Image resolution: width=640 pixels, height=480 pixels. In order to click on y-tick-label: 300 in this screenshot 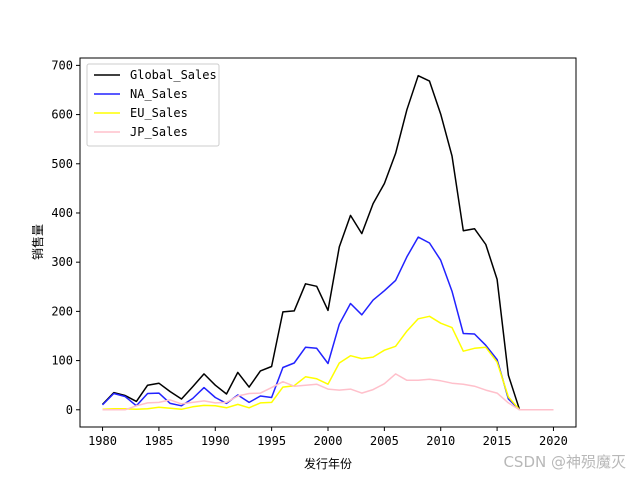, I will do `click(62, 262)`.